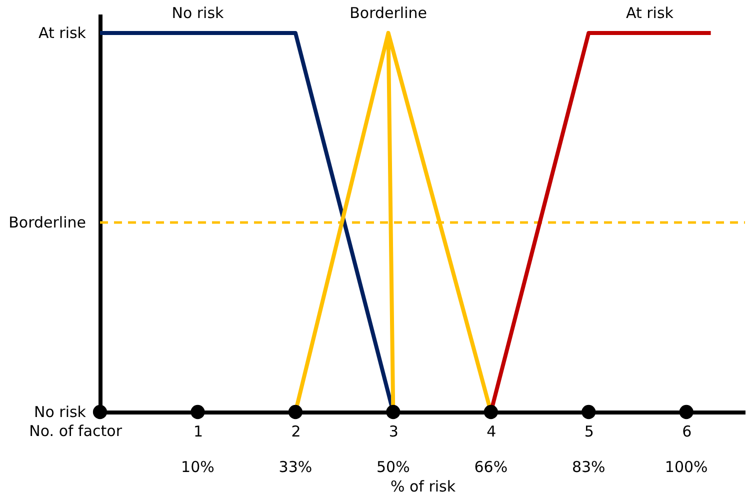 Image resolution: width=755 pixels, height=499 pixels. I want to click on ref-line-label: Borderline, so click(47, 222).